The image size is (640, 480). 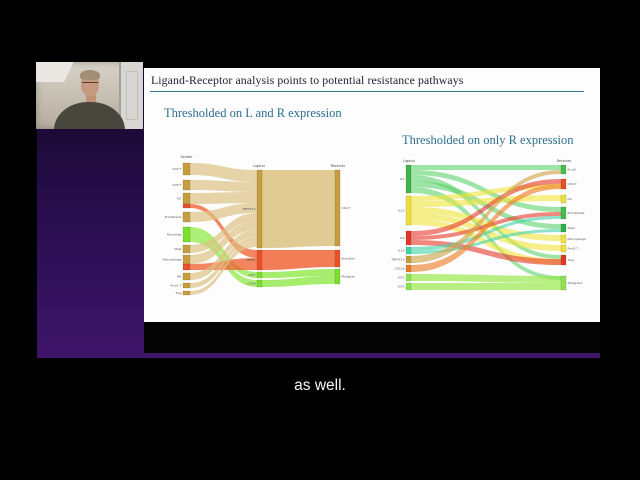 What do you see at coordinates (320, 385) in the screenshot?
I see `subtitle-caption: as well.` at bounding box center [320, 385].